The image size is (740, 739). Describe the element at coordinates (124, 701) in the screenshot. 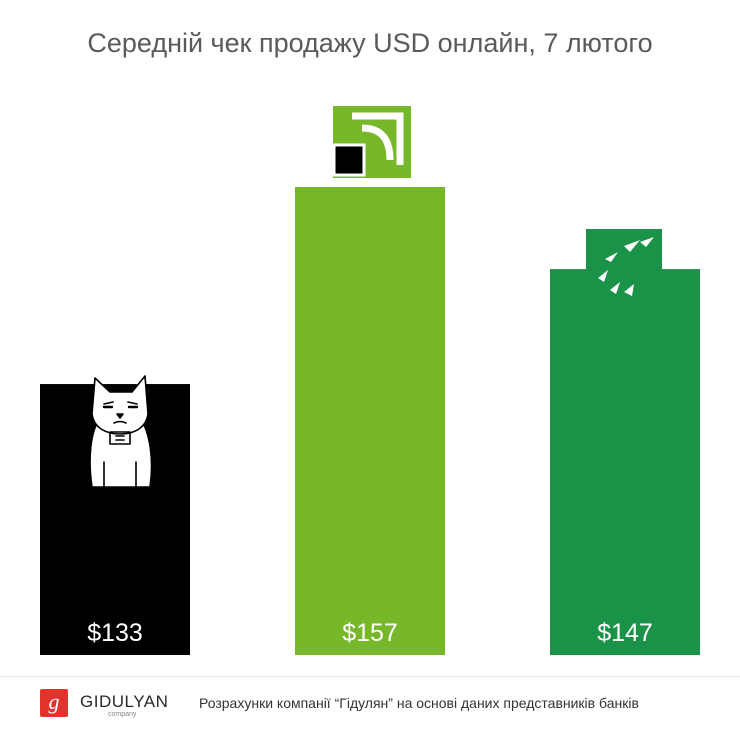

I see `brand-name: GIDULYAN` at that location.